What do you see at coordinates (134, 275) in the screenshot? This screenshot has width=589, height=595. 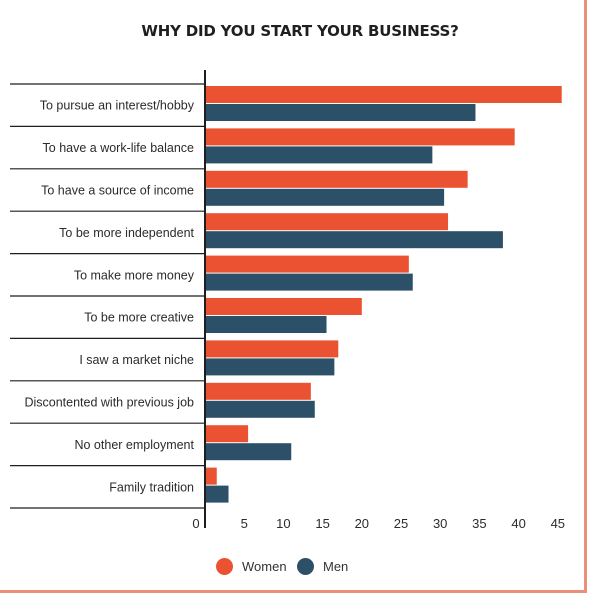 I see `category-label-to-make-more-money: To make more money` at bounding box center [134, 275].